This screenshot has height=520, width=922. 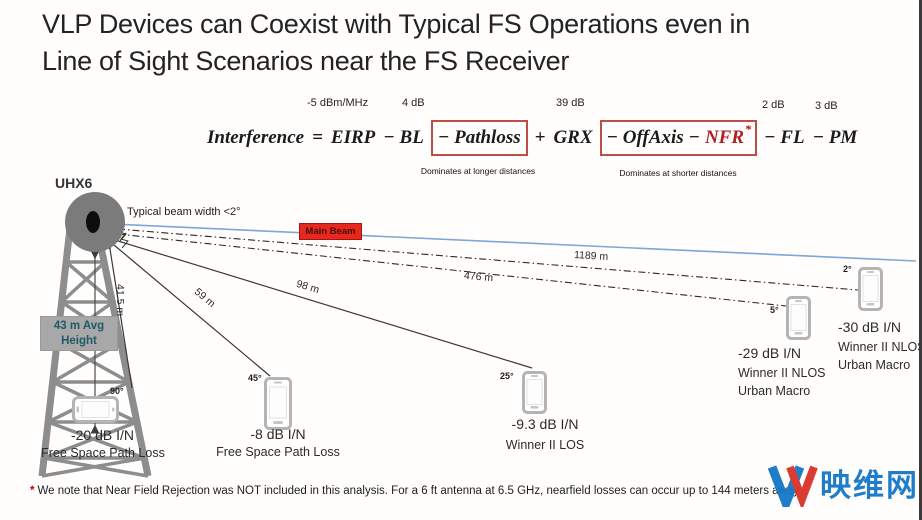 I want to click on ray-45deg, so click(x=188, y=306).